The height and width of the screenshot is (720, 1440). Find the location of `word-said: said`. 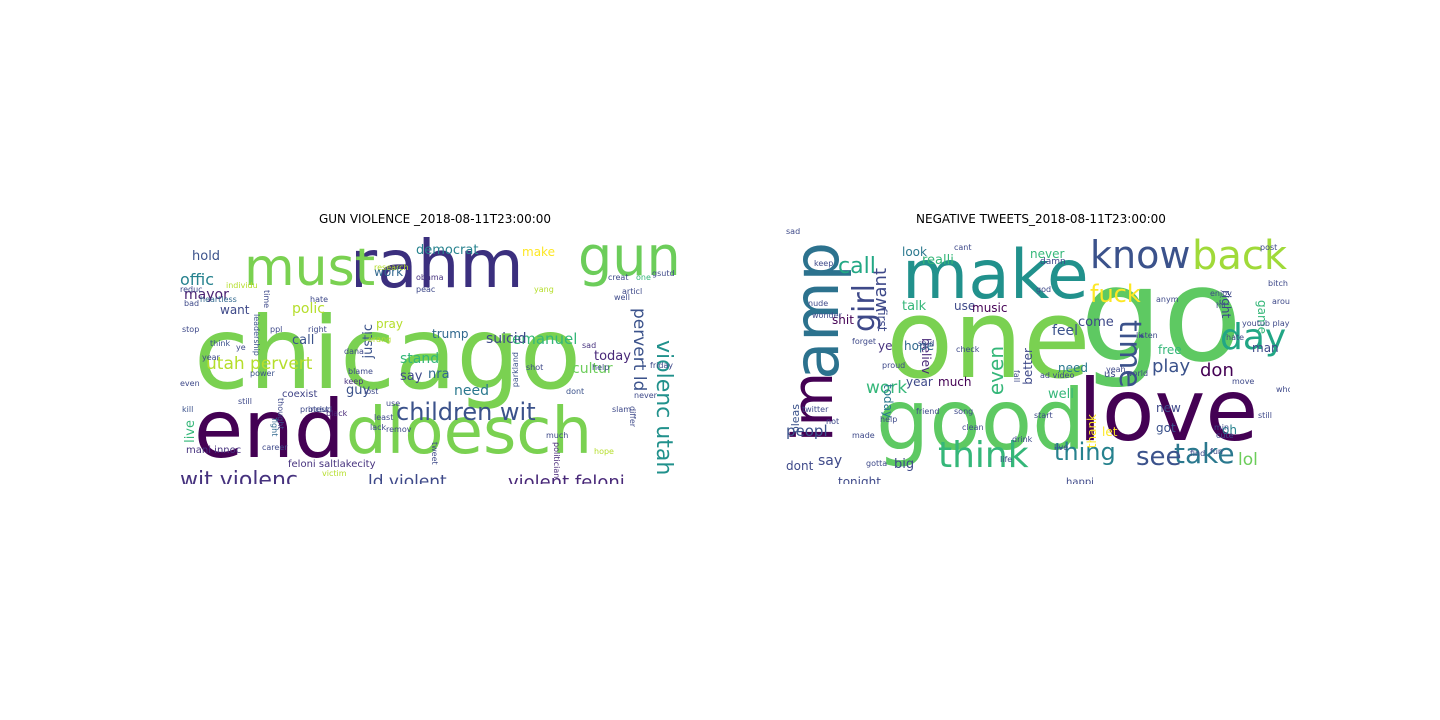

word-said: said is located at coordinates (926, 343).